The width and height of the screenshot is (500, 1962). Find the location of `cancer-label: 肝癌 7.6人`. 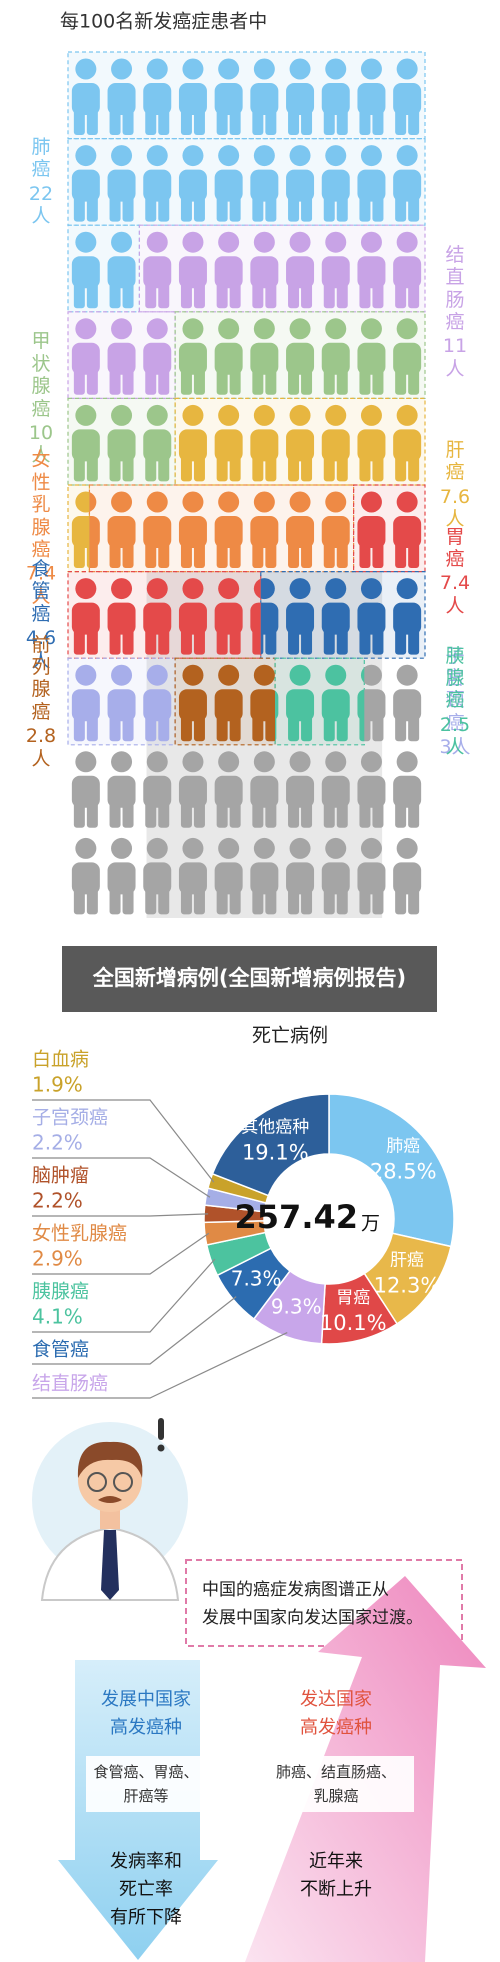

cancer-label: 肝癌 7.6人 is located at coordinates (455, 485).